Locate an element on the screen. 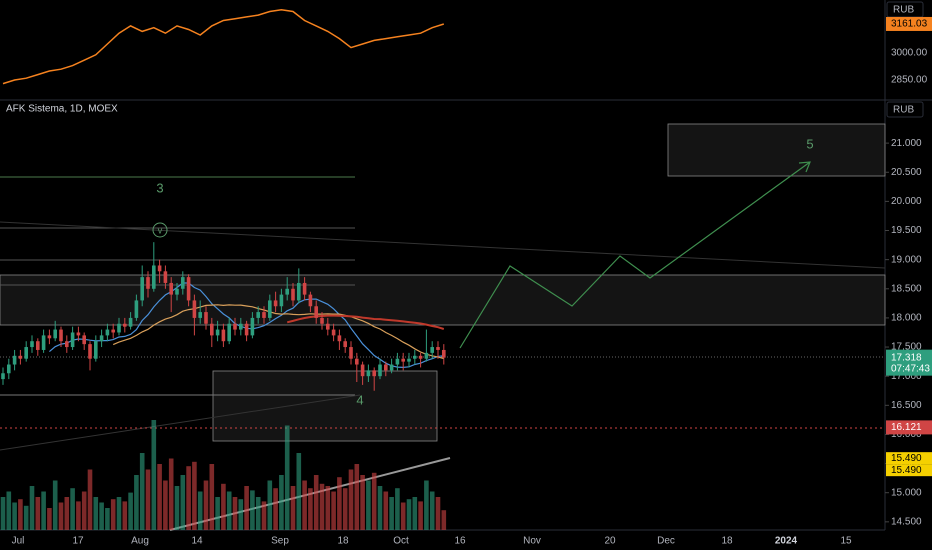 This screenshot has width=932, height=550. wave-label: 3 is located at coordinates (159, 187).